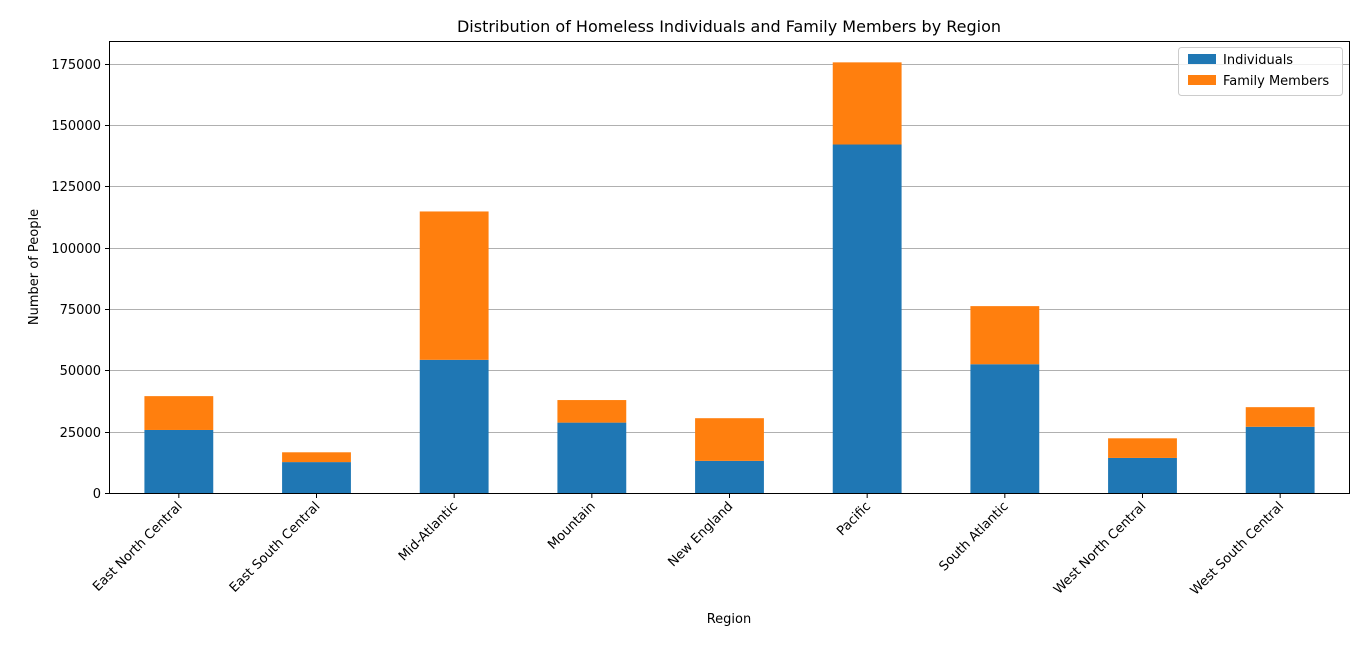 Image resolution: width=1366 pixels, height=655 pixels. Describe the element at coordinates (973, 536) in the screenshot. I see `x-tick-label: South Atlantic` at that location.